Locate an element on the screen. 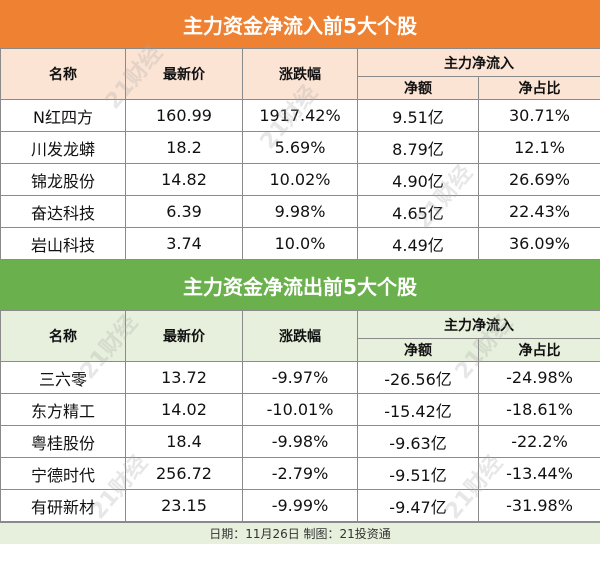 The width and height of the screenshot is (600, 569). stock-net: -9.63亿 is located at coordinates (418, 441).